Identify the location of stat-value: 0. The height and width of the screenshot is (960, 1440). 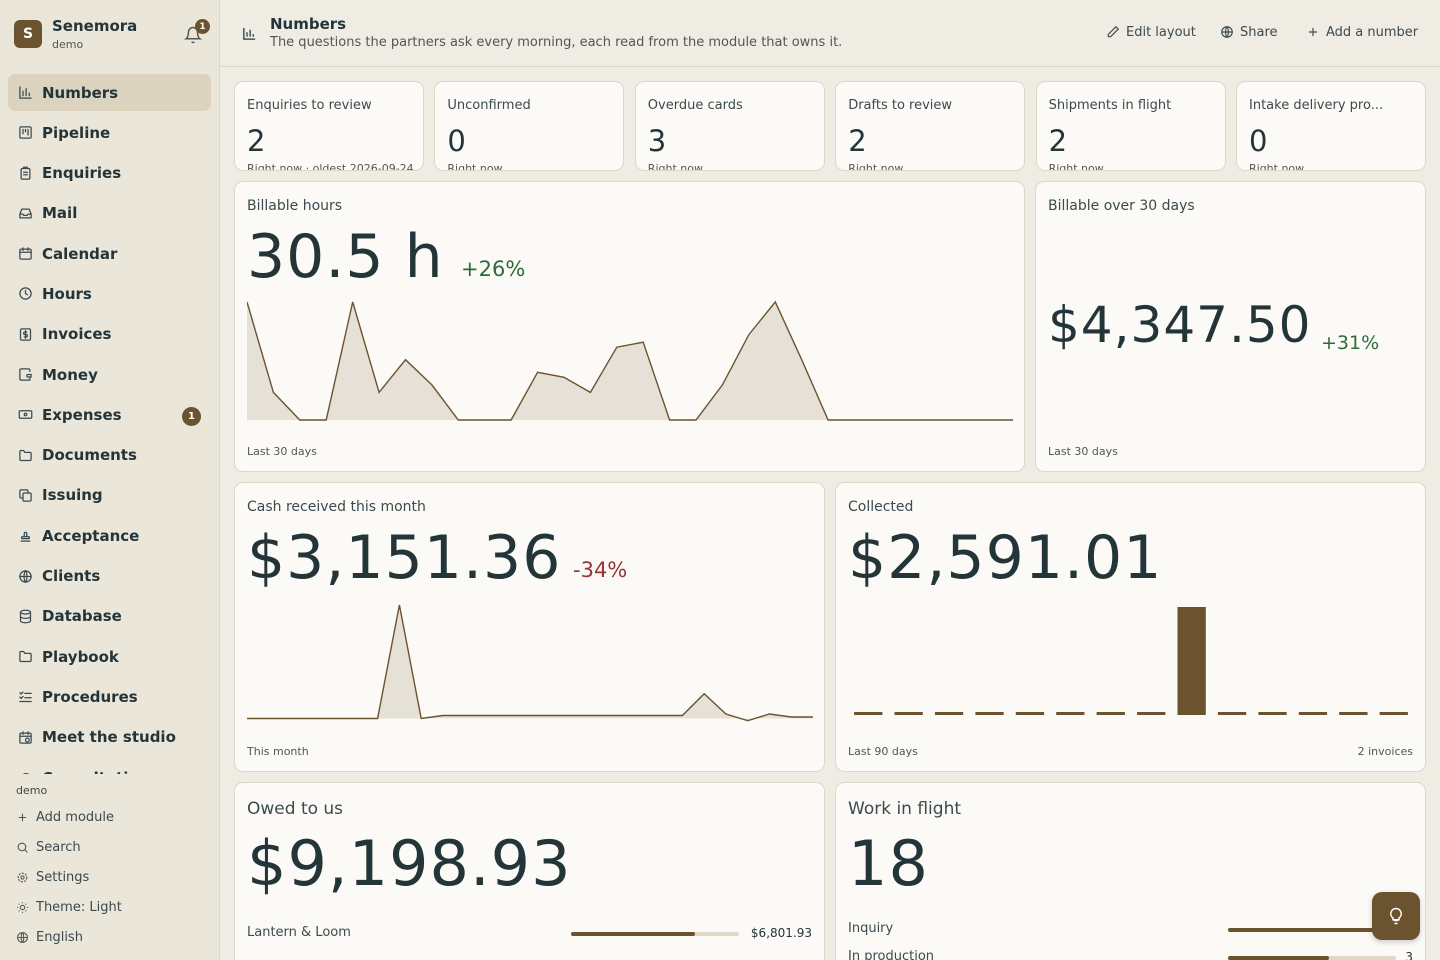
(1258, 141).